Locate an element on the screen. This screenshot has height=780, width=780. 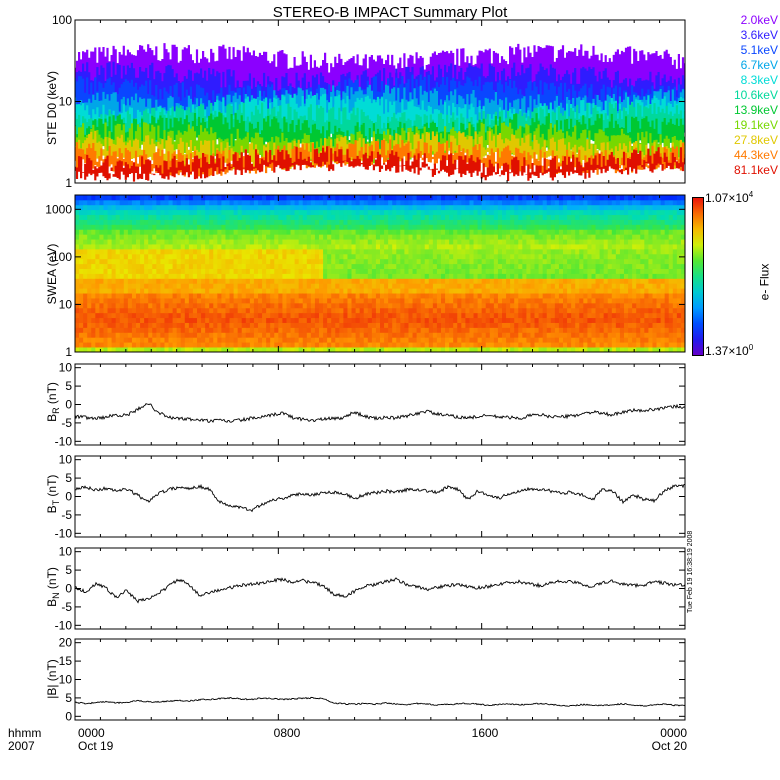
y-tick-label: 100 is located at coordinates (62, 257).